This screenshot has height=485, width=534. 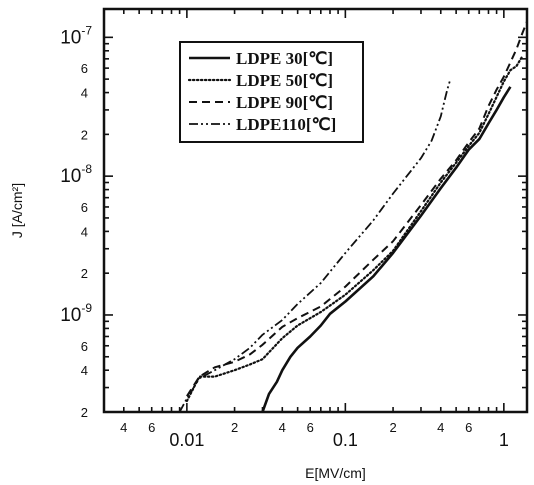 What do you see at coordinates (284, 58) in the screenshot?
I see `legend-label: LDPE 30[℃]` at bounding box center [284, 58].